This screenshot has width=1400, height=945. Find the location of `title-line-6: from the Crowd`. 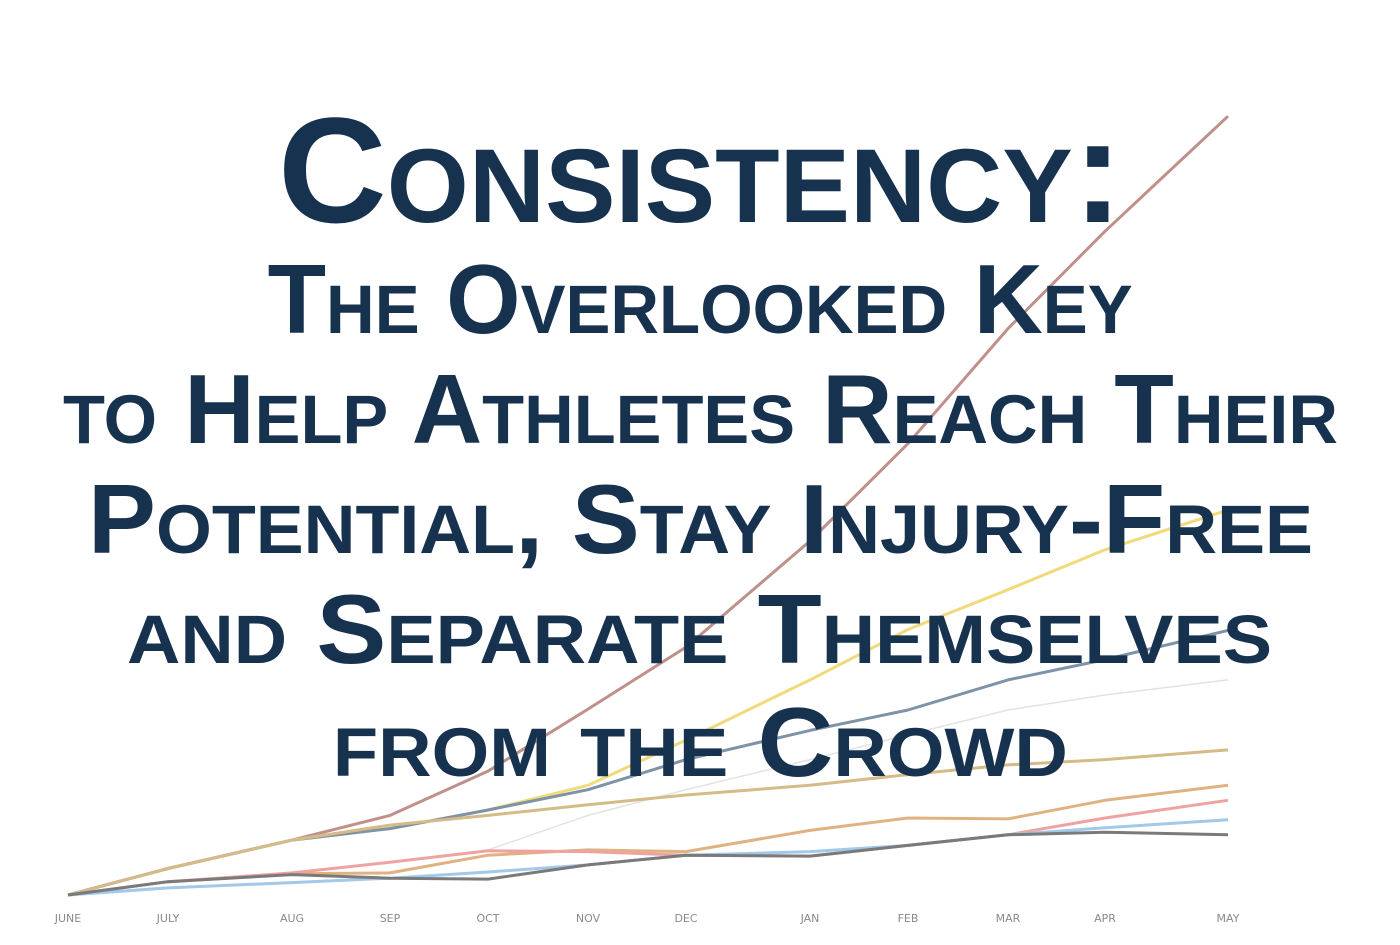

title-line-6: from the Crowd is located at coordinates (700, 742).